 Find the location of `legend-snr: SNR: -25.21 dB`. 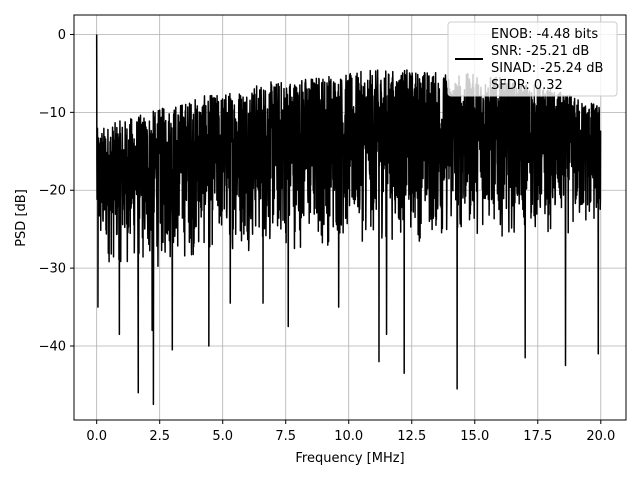

legend-snr: SNR: -25.21 dB is located at coordinates (540, 51).